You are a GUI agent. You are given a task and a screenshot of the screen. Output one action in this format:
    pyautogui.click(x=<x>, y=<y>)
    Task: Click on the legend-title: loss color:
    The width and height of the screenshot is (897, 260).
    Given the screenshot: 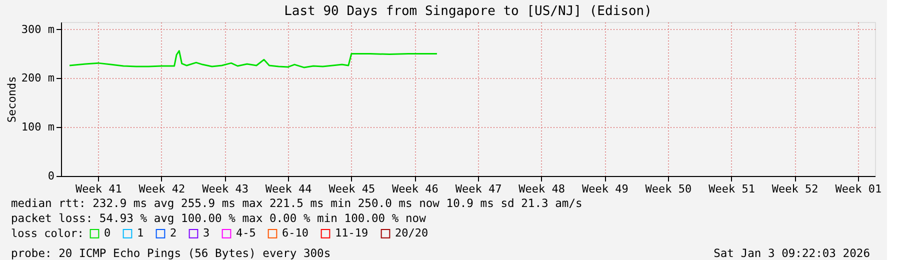 What is the action you would take?
    pyautogui.click(x=47, y=233)
    